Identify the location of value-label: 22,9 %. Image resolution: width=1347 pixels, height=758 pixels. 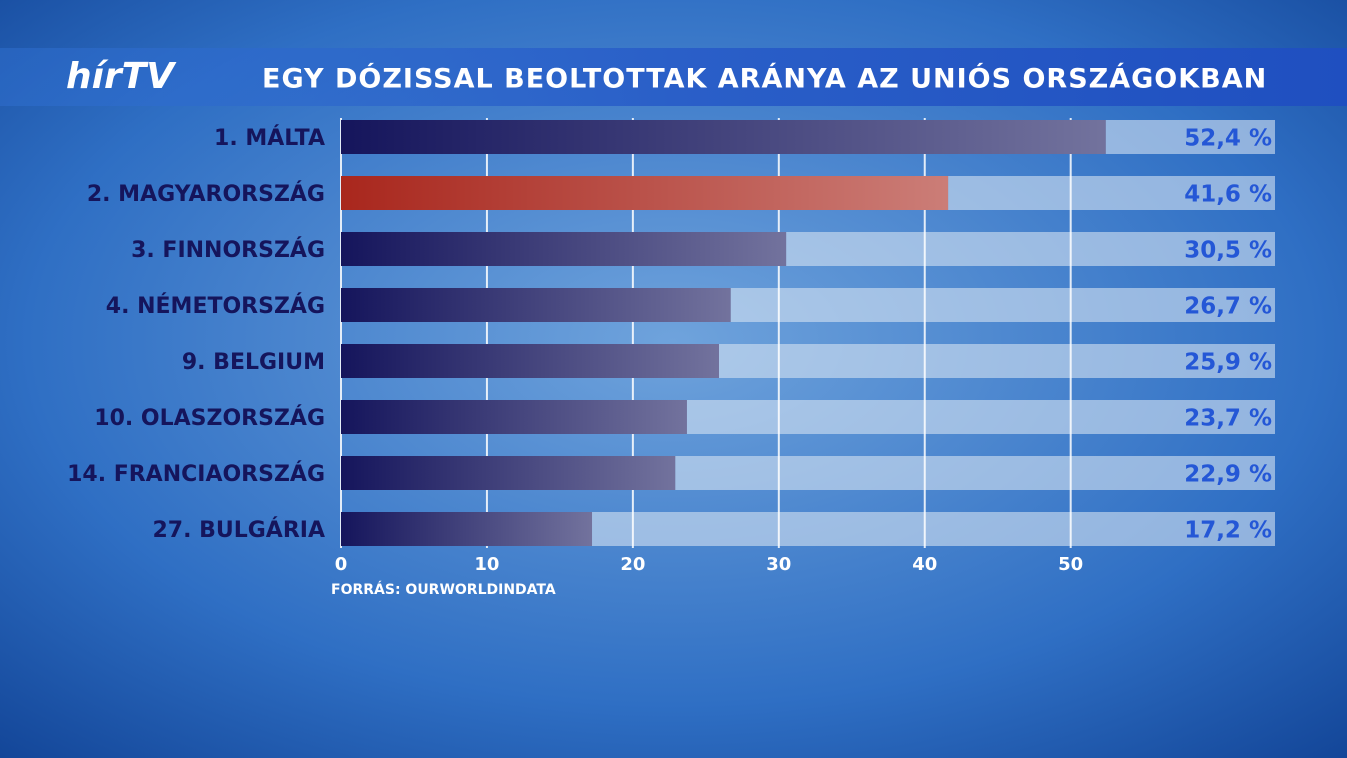
(1228, 475).